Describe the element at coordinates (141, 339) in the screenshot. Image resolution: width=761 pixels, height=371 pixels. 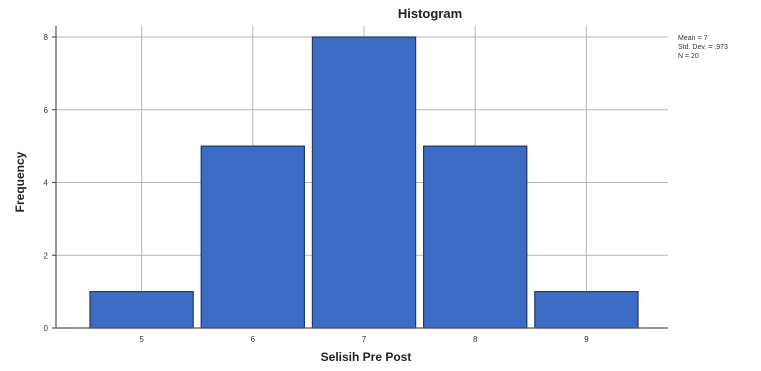
I see `x-tick-label-0: 5` at that location.